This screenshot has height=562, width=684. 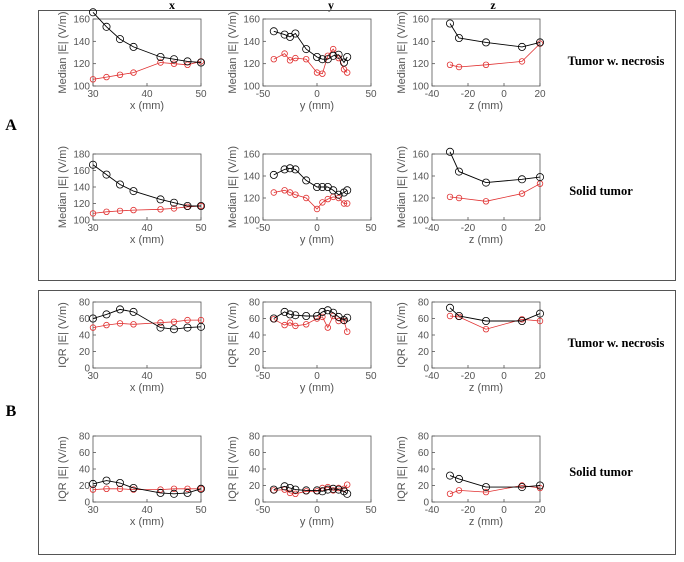 I want to click on y-tick-label: 180, so click(x=81, y=155).